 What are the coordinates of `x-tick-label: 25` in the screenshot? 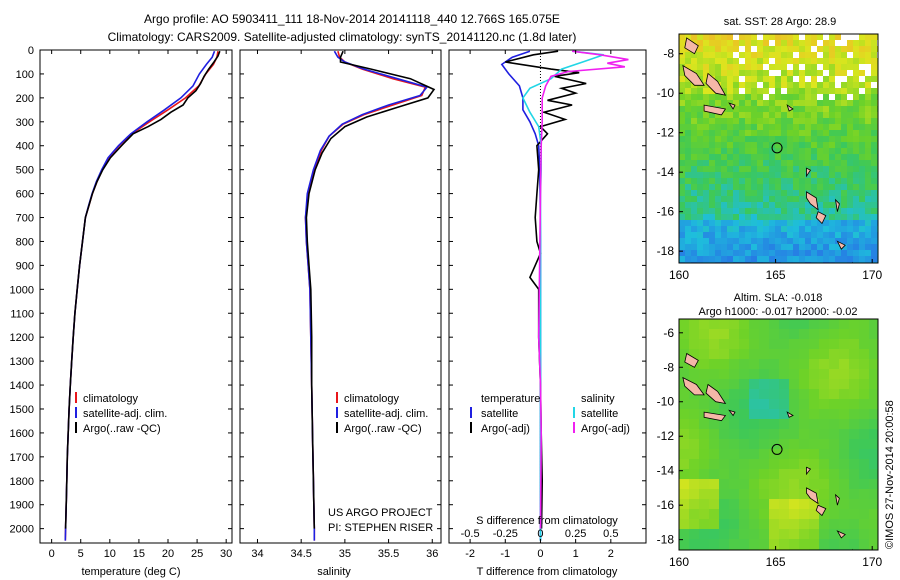 It's located at (197, 554).